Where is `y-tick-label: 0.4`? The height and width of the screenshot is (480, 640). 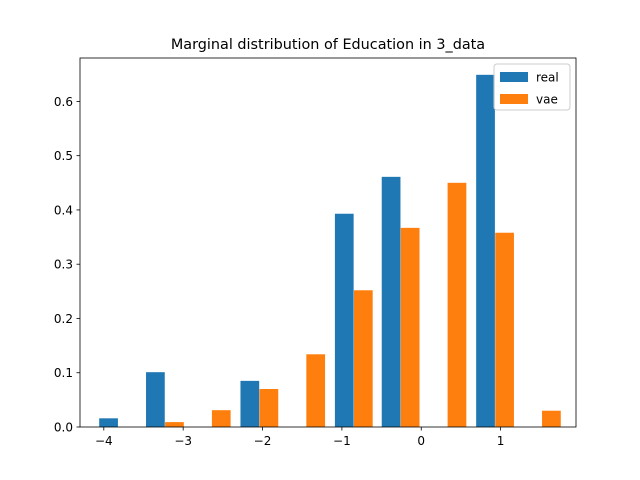 y-tick-label: 0.4 is located at coordinates (63, 210).